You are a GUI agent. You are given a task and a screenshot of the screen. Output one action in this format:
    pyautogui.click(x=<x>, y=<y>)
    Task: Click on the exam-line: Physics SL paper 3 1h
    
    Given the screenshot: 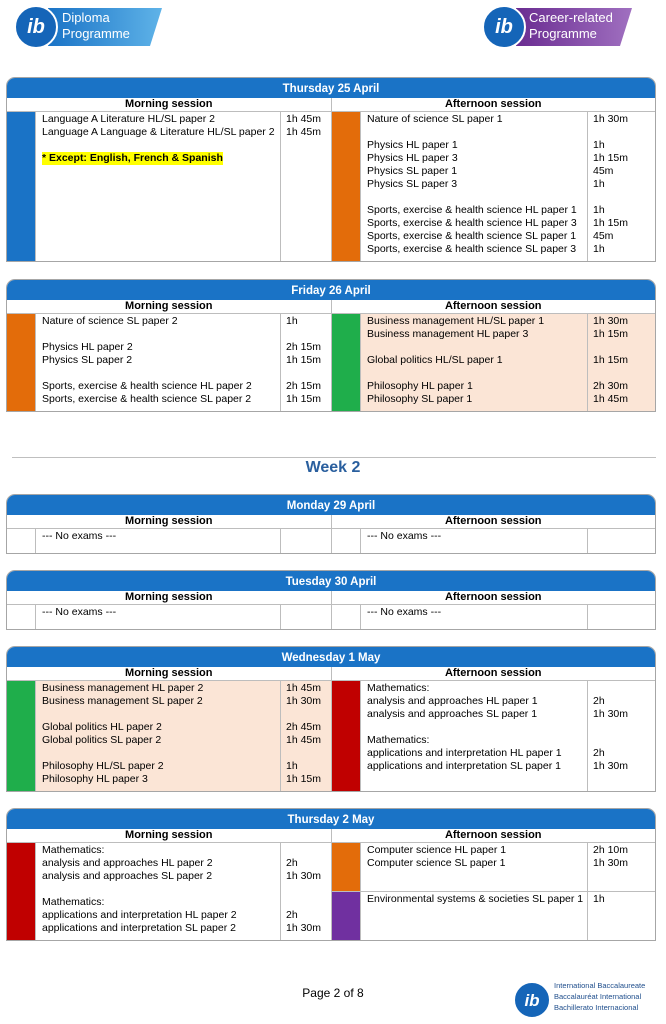 What is the action you would take?
    pyautogui.click(x=508, y=184)
    